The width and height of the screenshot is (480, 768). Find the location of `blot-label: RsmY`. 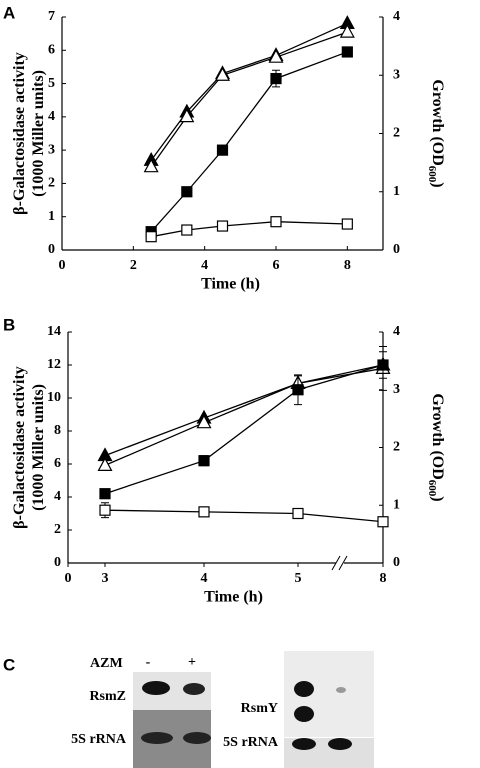

blot-label: RsmY is located at coordinates (259, 708).